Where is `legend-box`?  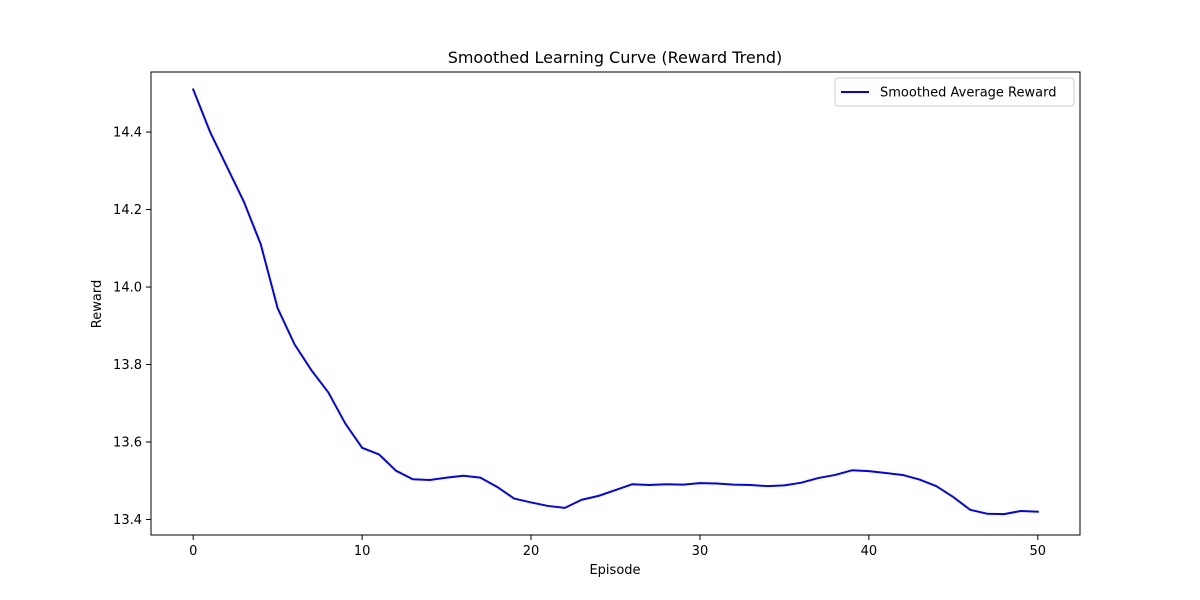
legend-box is located at coordinates (954, 92).